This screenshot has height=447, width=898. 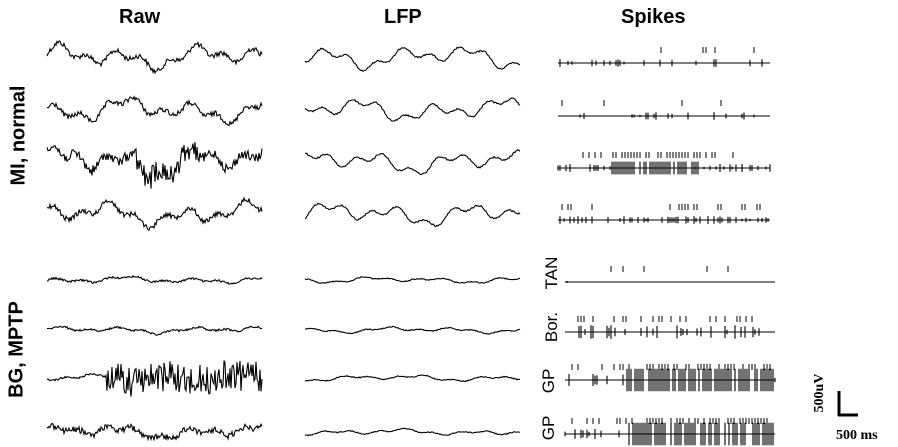 What do you see at coordinates (671, 367) in the screenshot?
I see `spike-trace-mptp-3-raster` at bounding box center [671, 367].